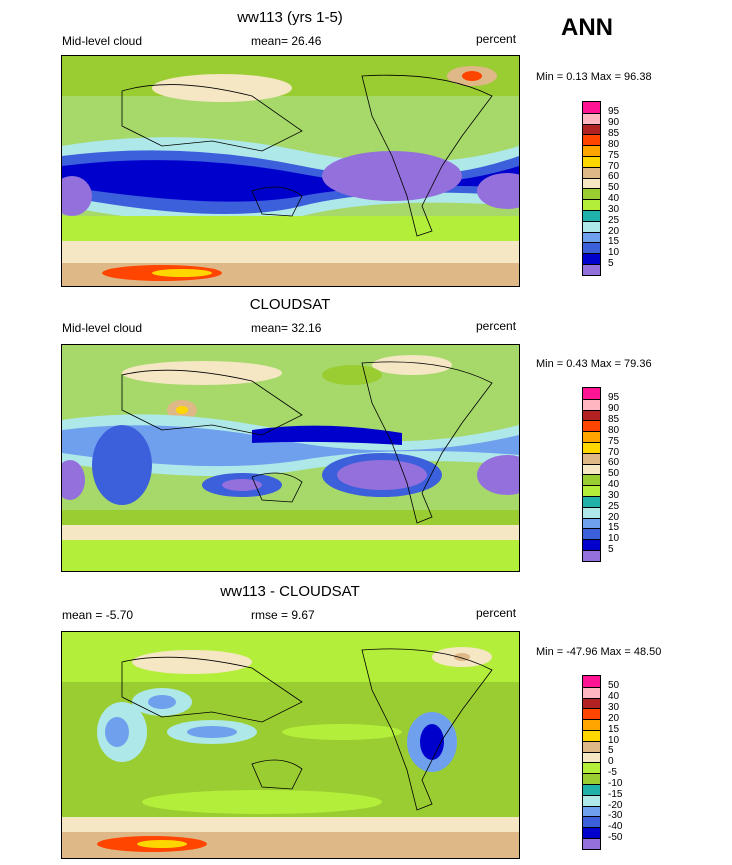  What do you see at coordinates (290, 17) in the screenshot?
I see `panel-1-title: ww113 (yrs 1-5)` at bounding box center [290, 17].